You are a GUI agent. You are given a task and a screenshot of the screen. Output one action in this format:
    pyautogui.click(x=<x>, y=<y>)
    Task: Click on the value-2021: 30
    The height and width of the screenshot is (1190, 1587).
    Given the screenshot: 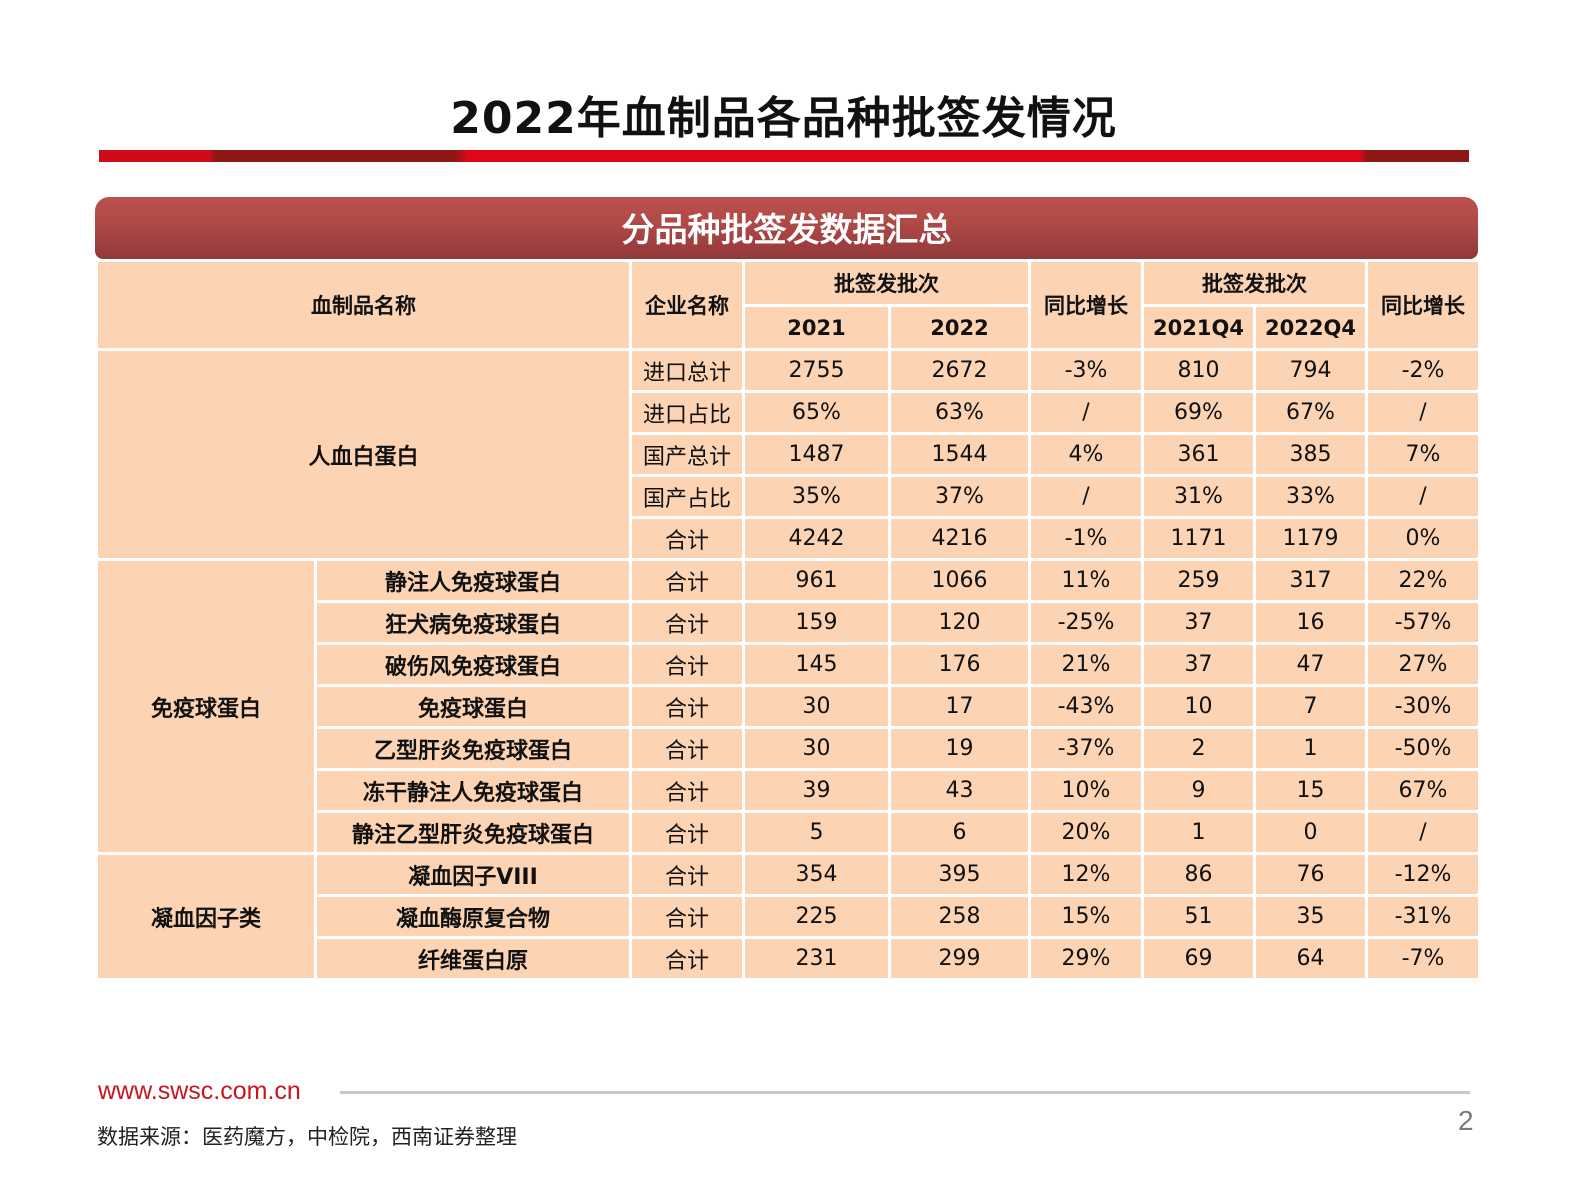 What is the action you would take?
    pyautogui.click(x=816, y=706)
    